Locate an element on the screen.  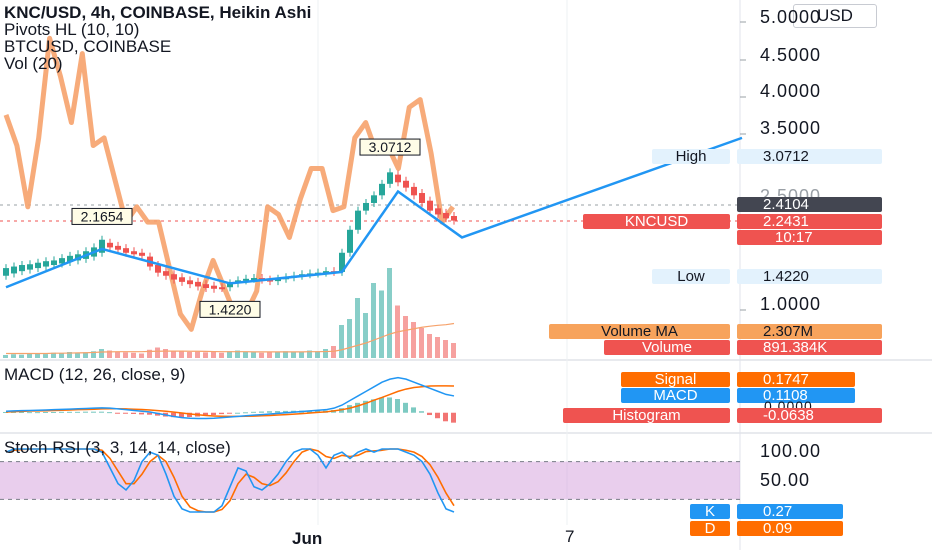
symbol-label-title: KNCUSD is located at coordinates (656, 221).